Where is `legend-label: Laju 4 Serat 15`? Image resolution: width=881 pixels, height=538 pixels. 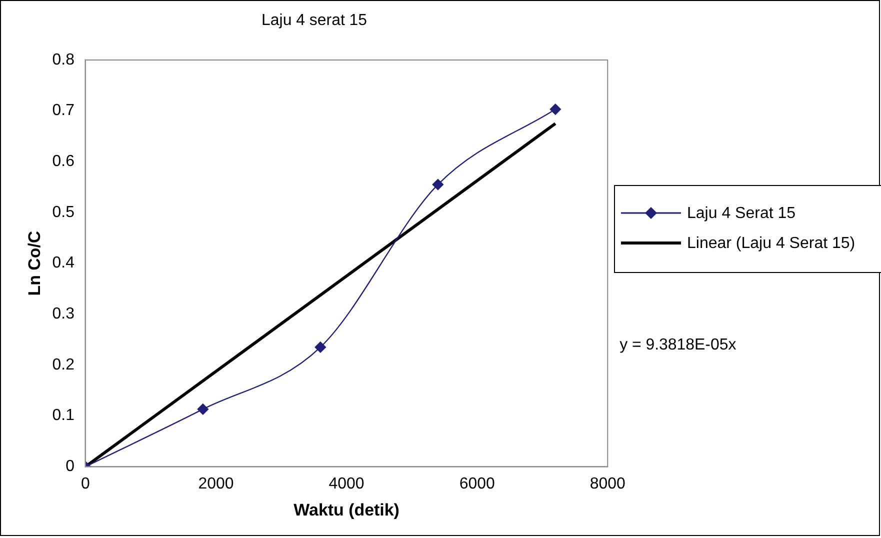 legend-label: Laju 4 Serat 15 is located at coordinates (741, 214).